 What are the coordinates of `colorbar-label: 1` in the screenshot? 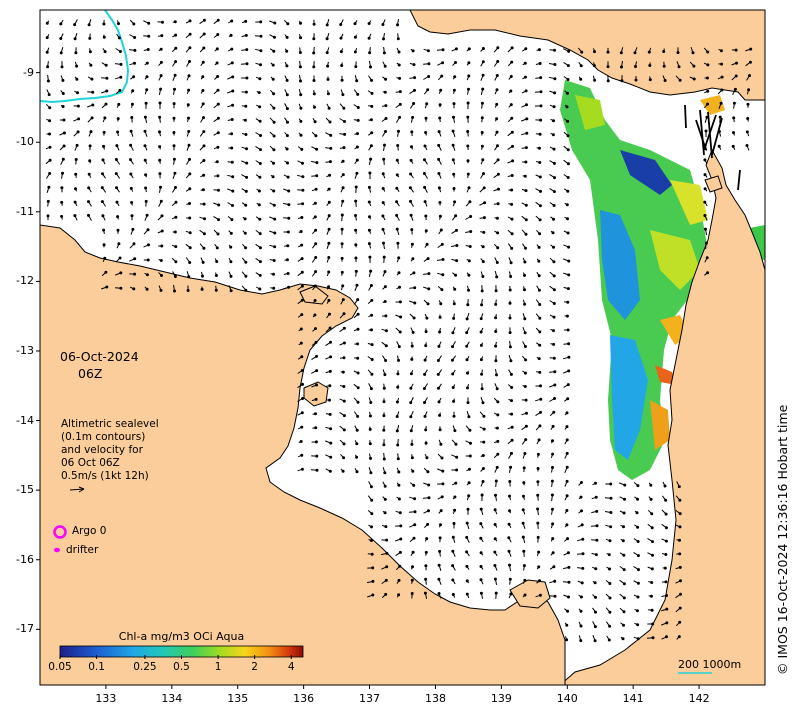 It's located at (218, 667).